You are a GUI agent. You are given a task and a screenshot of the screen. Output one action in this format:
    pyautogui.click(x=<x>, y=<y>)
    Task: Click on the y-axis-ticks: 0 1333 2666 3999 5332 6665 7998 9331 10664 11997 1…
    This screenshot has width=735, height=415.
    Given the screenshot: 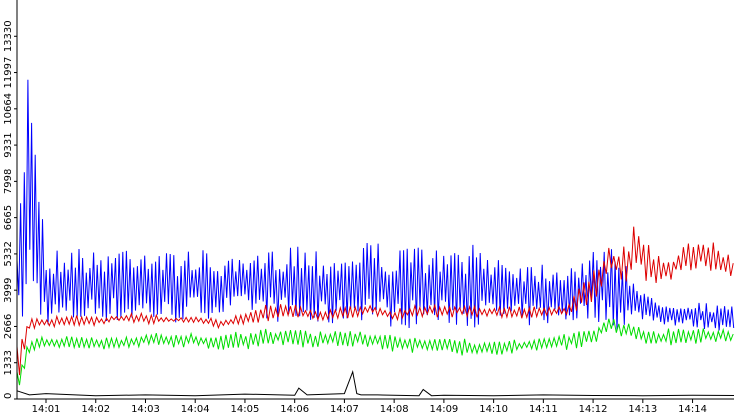 What is the action you would take?
    pyautogui.click(x=10, y=210)
    